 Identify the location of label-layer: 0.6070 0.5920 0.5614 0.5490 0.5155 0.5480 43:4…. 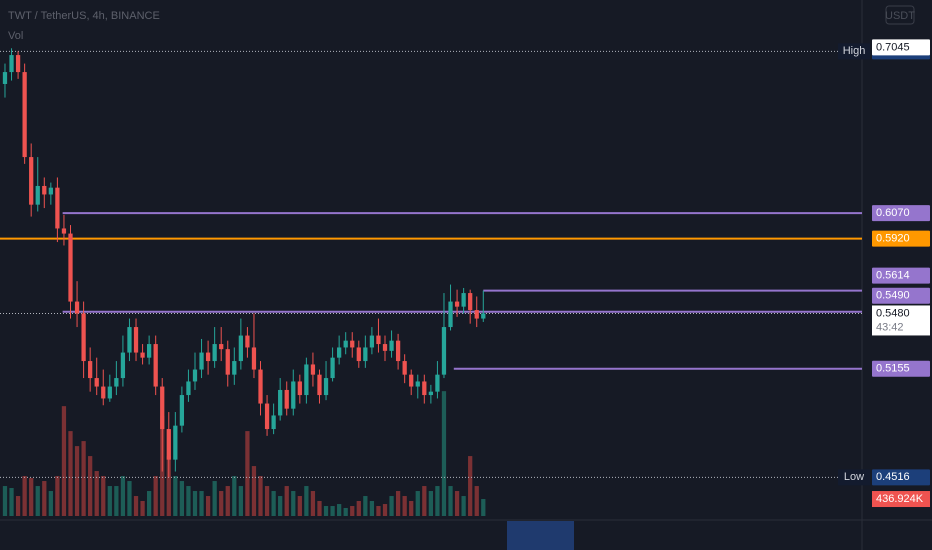
(884, 273).